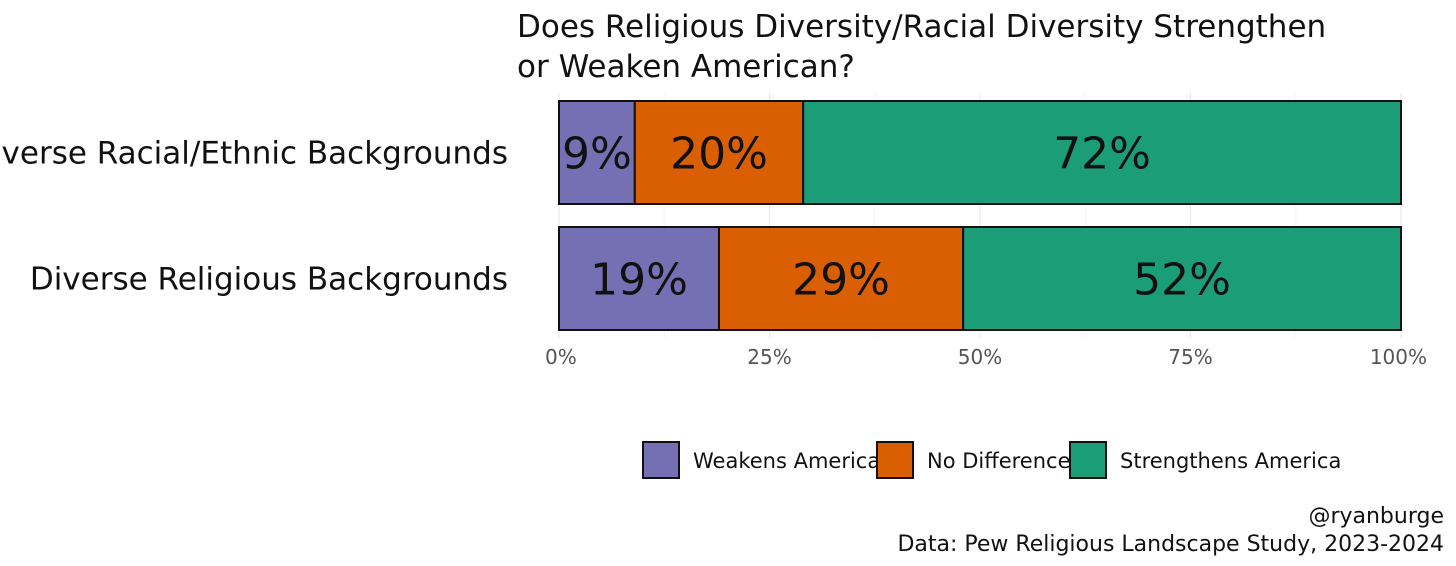 The image size is (1456, 566). I want to click on bar-value-label: 52%, so click(1182, 280).